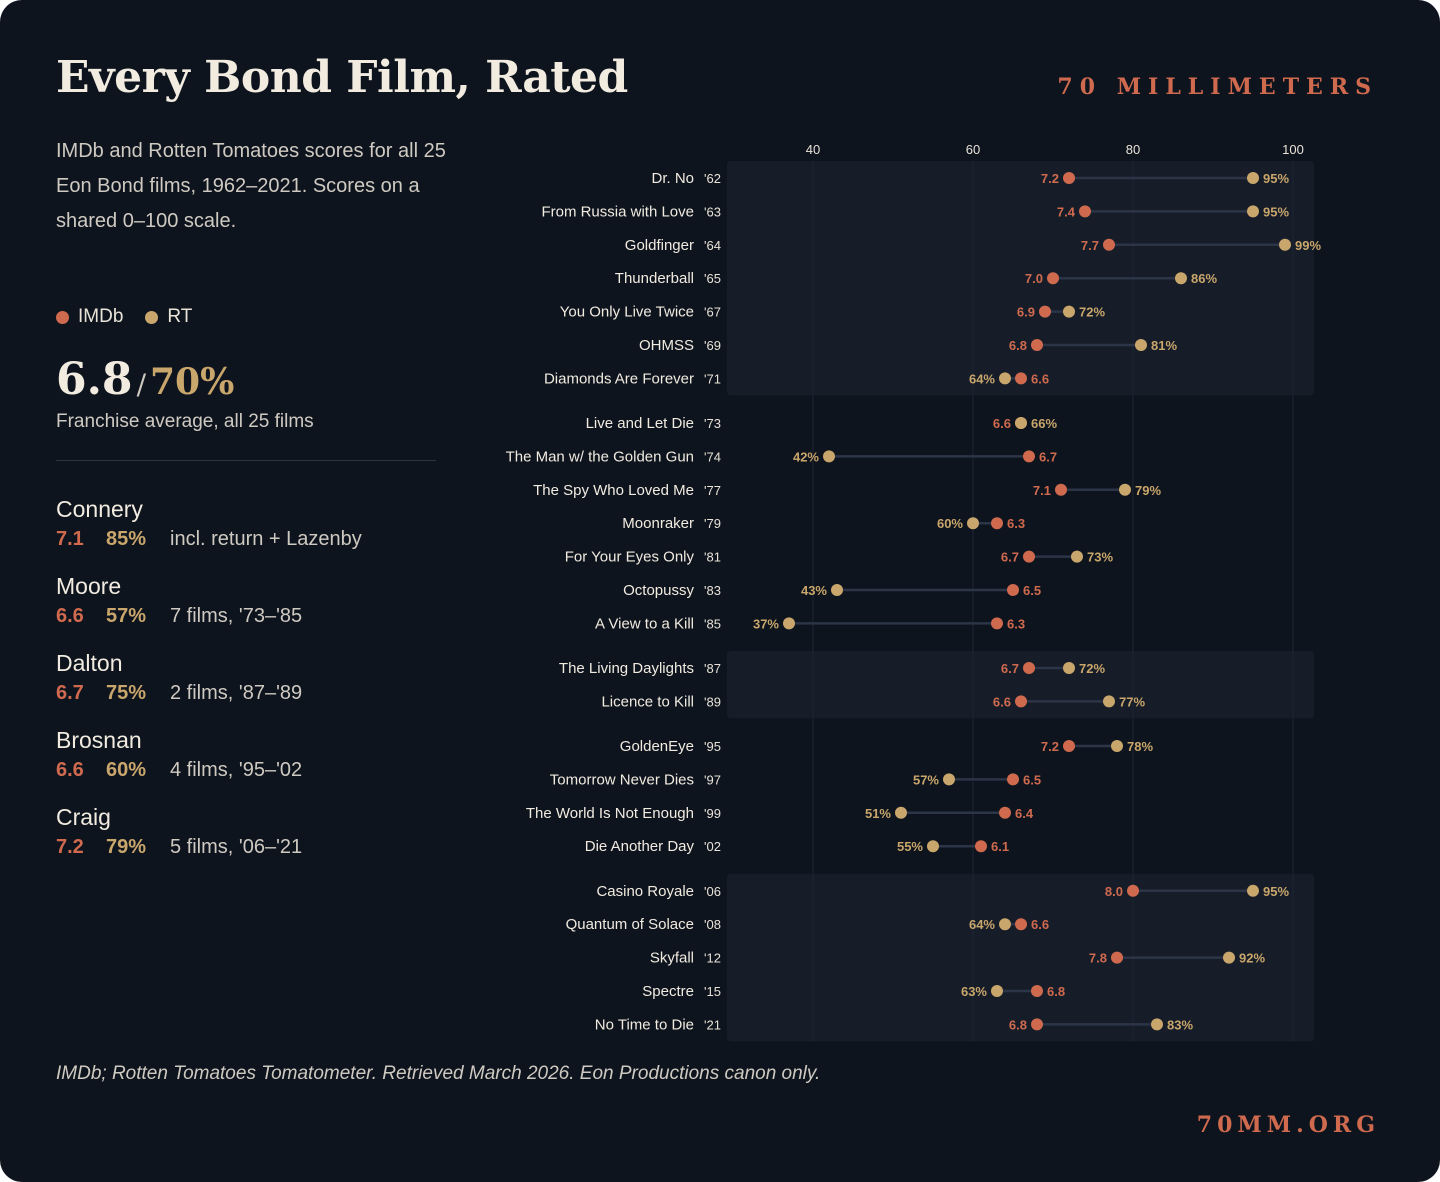 The image size is (1440, 1182). What do you see at coordinates (712, 557) in the screenshot?
I see `film-year: '81` at bounding box center [712, 557].